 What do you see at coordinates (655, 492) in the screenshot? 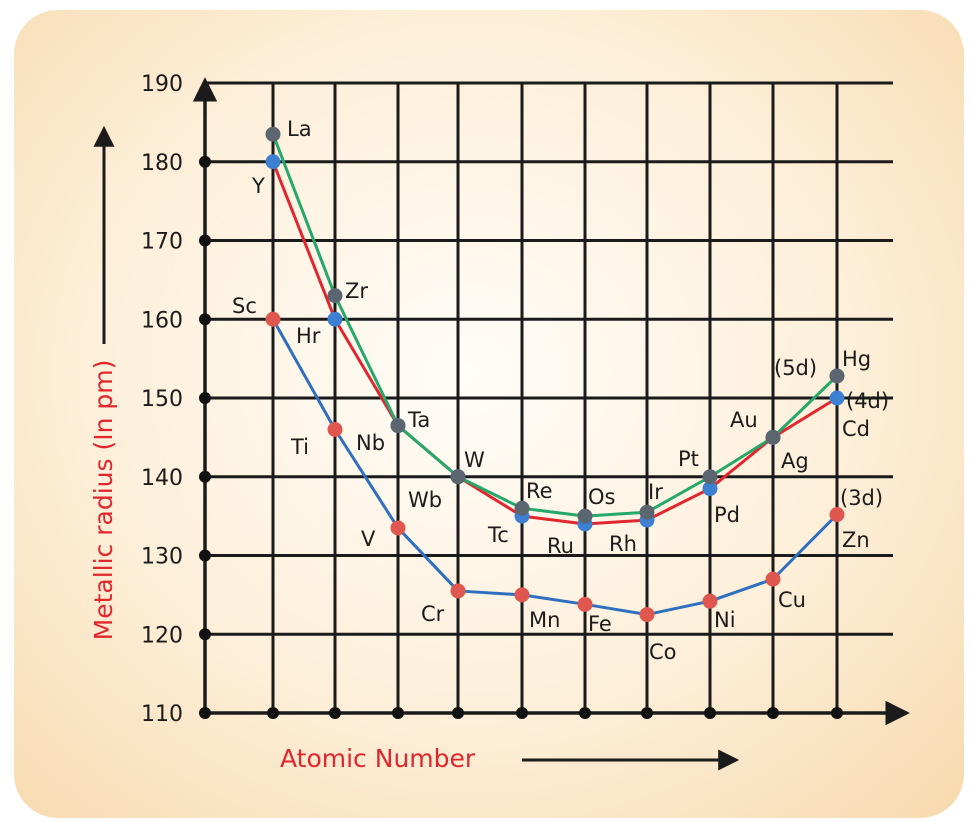
I see `point-label: Ir` at bounding box center [655, 492].